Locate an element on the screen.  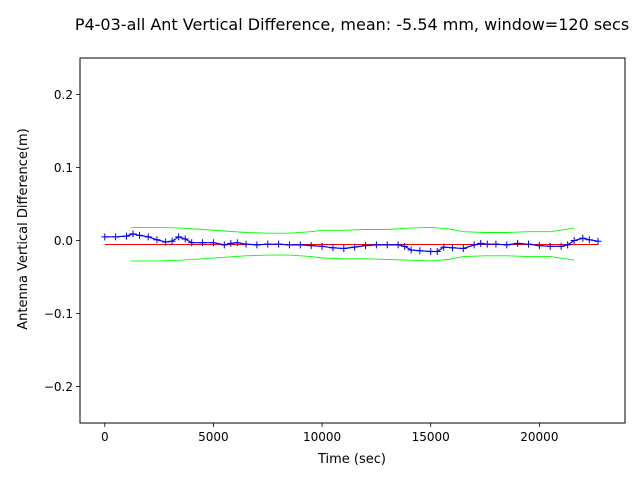
y-axis-label: Antenna Vertical Difference(m) is located at coordinates (23, 228).